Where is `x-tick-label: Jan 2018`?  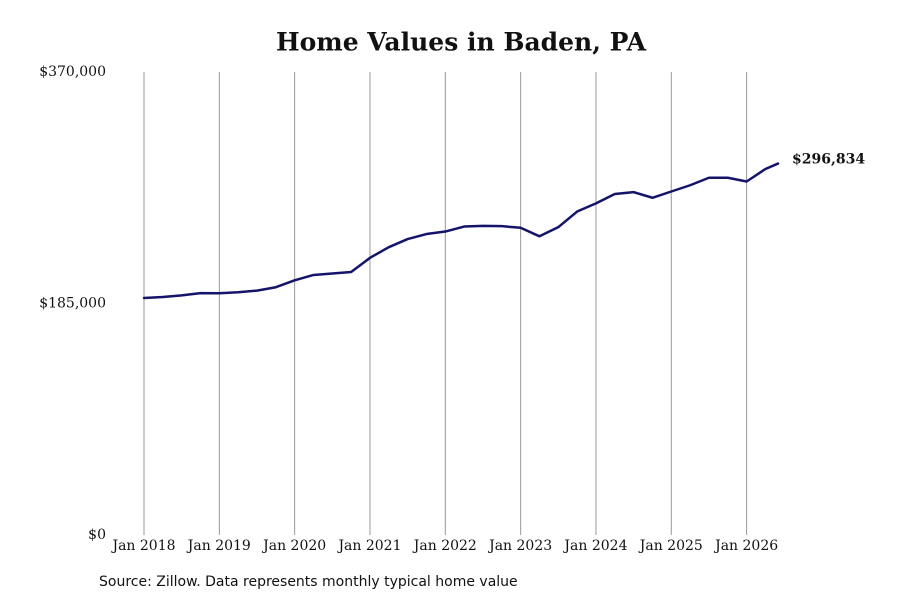 x-tick-label: Jan 2018 is located at coordinates (142, 546).